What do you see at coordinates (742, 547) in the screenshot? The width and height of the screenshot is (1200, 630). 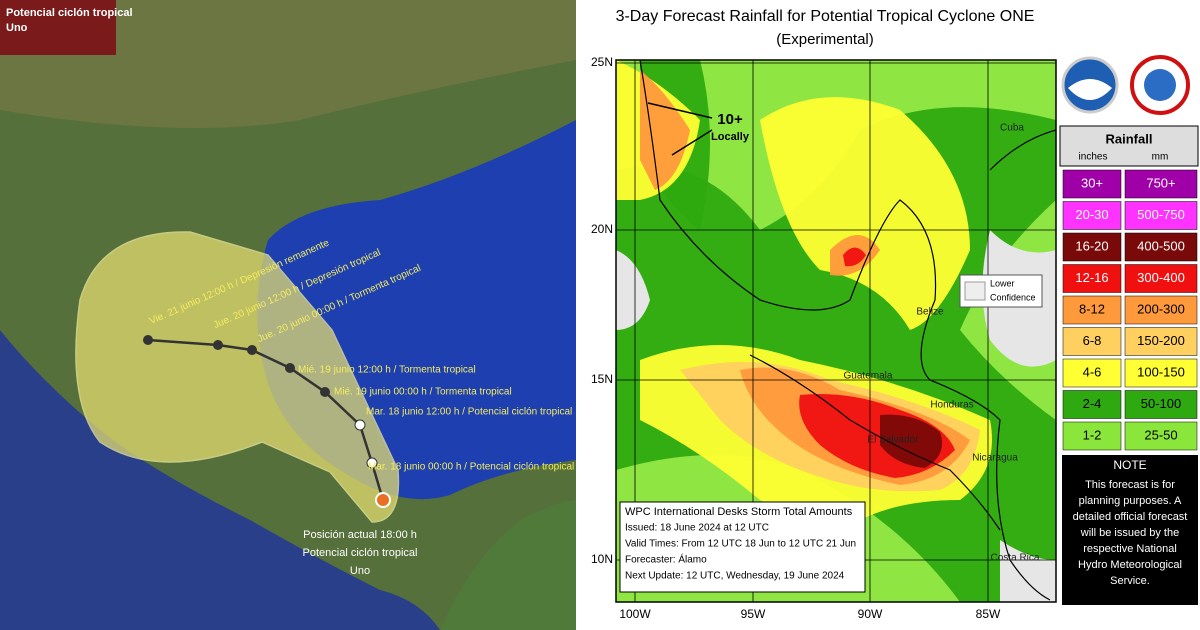 I see `info-box` at bounding box center [742, 547].